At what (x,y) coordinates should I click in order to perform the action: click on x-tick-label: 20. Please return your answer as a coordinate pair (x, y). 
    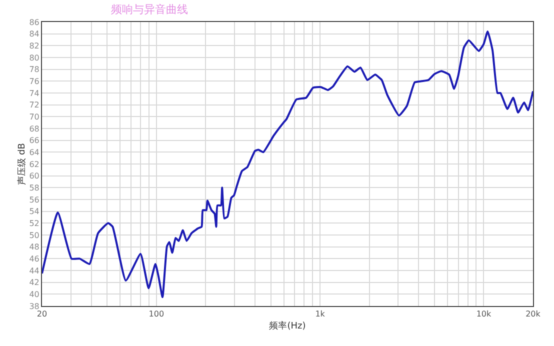
    Looking at the image, I should click on (42, 314).